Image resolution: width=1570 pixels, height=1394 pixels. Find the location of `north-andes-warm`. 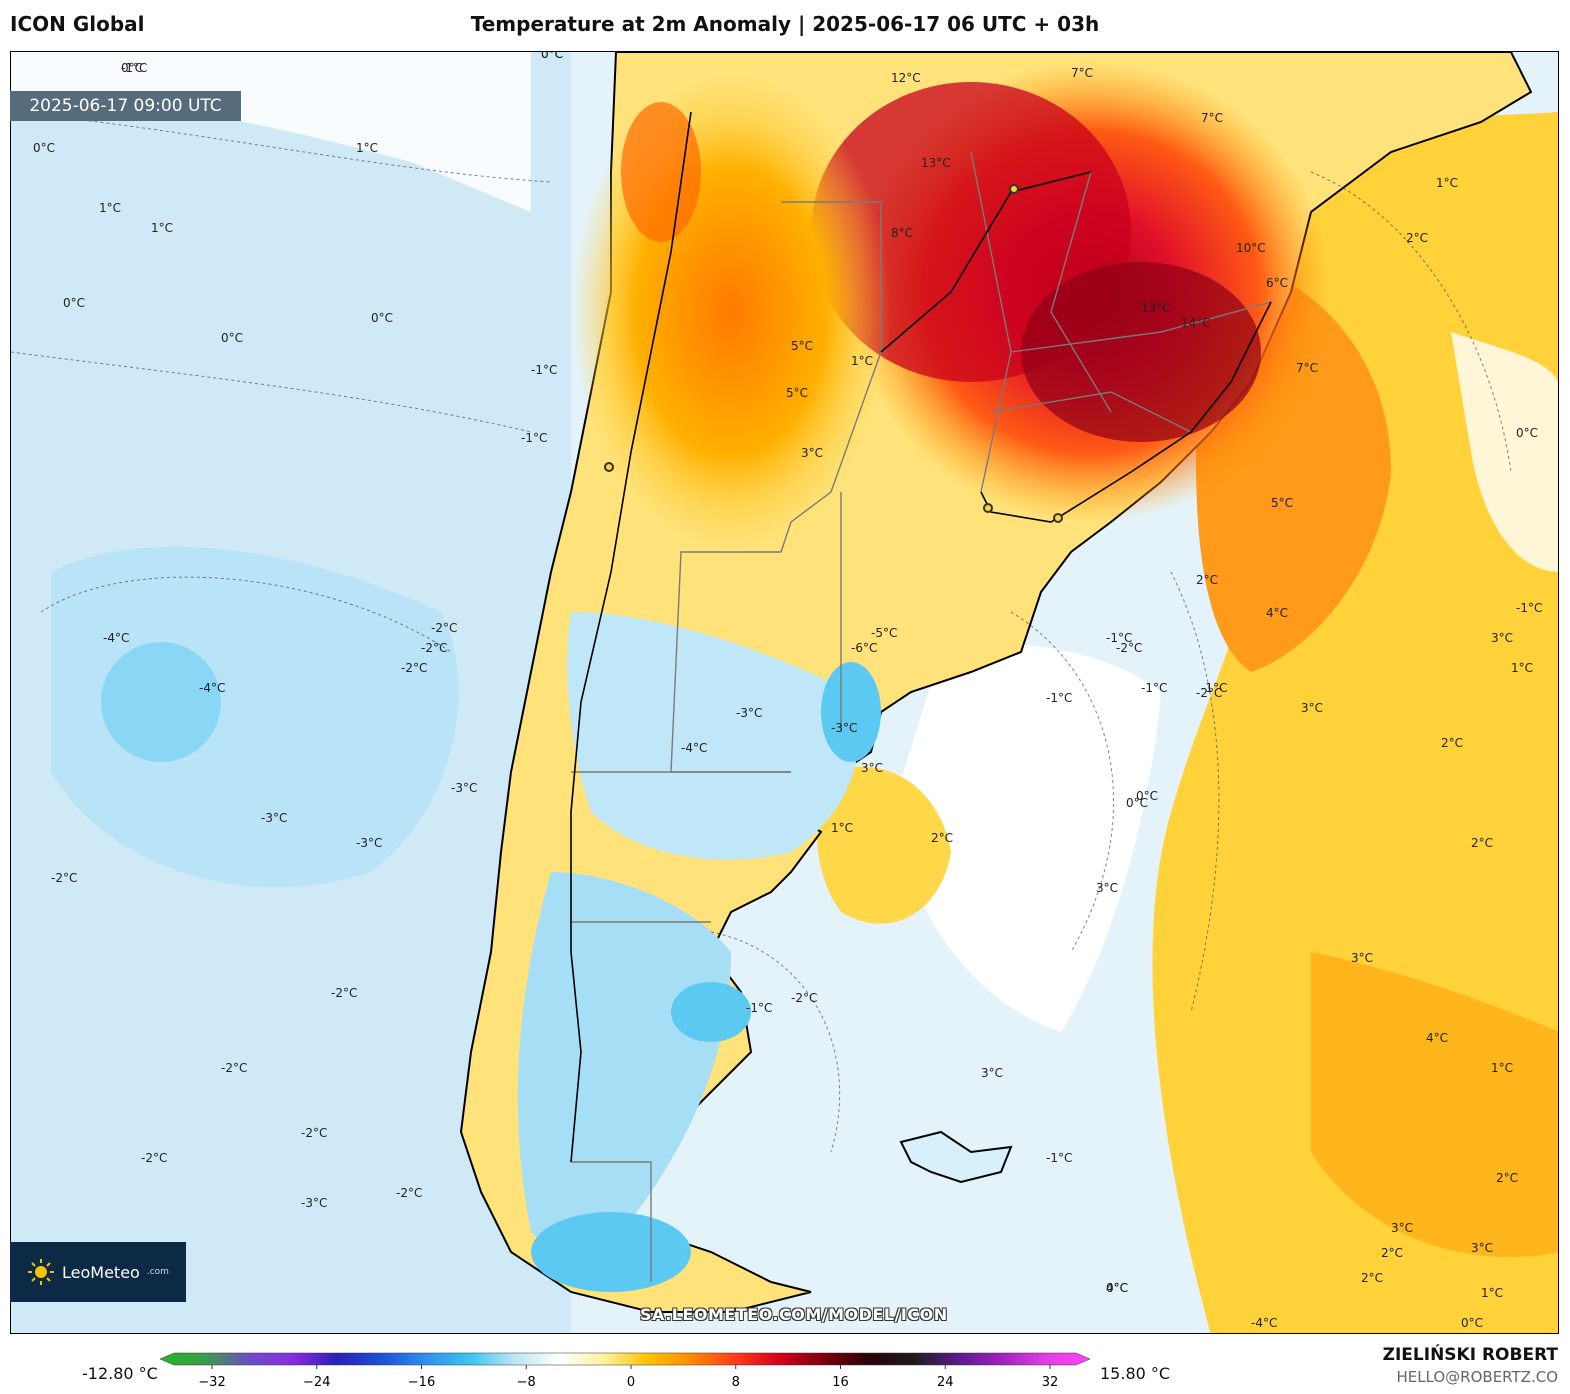

north-andes-warm is located at coordinates (661, 172).